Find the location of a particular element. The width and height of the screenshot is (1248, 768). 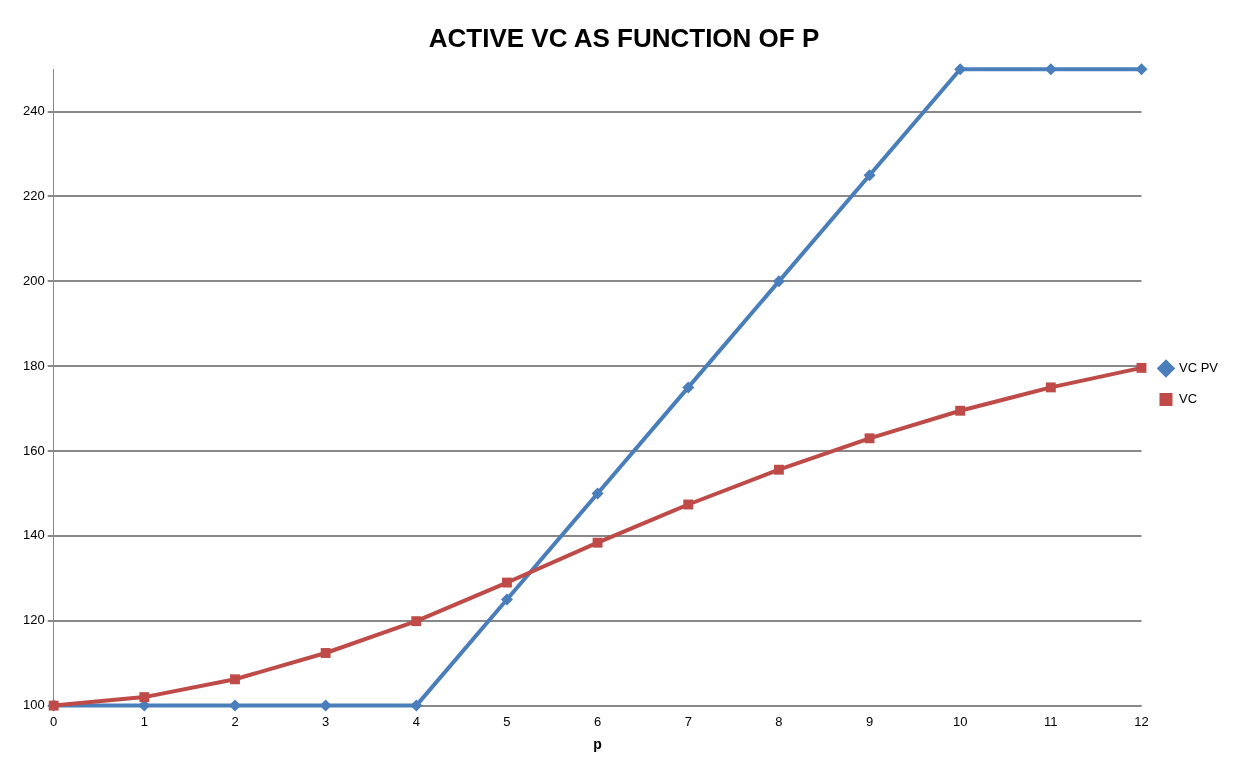

x-tick-label: 12 is located at coordinates (1141, 721).